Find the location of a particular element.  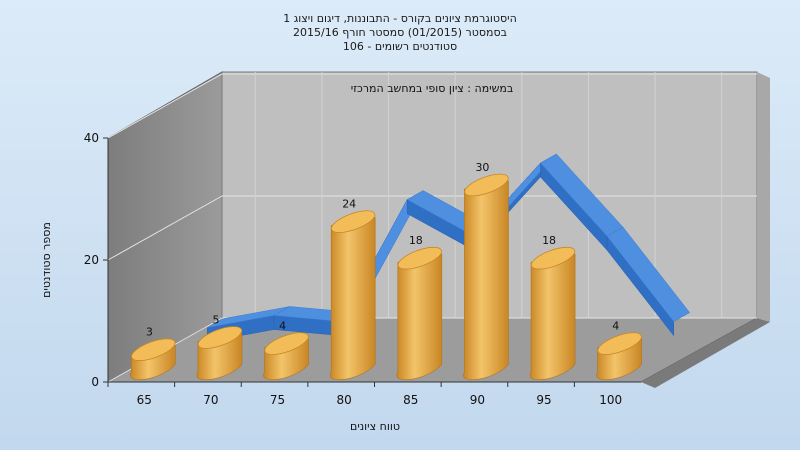

y-tick-label-2: 40 is located at coordinates (91, 138).